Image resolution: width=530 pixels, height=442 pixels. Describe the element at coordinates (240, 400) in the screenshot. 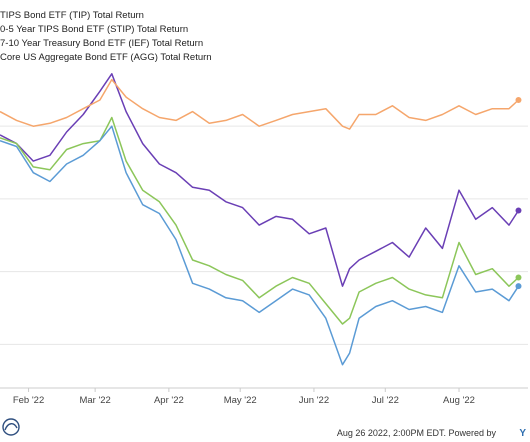

I see `x-tick-label: May '22` at that location.